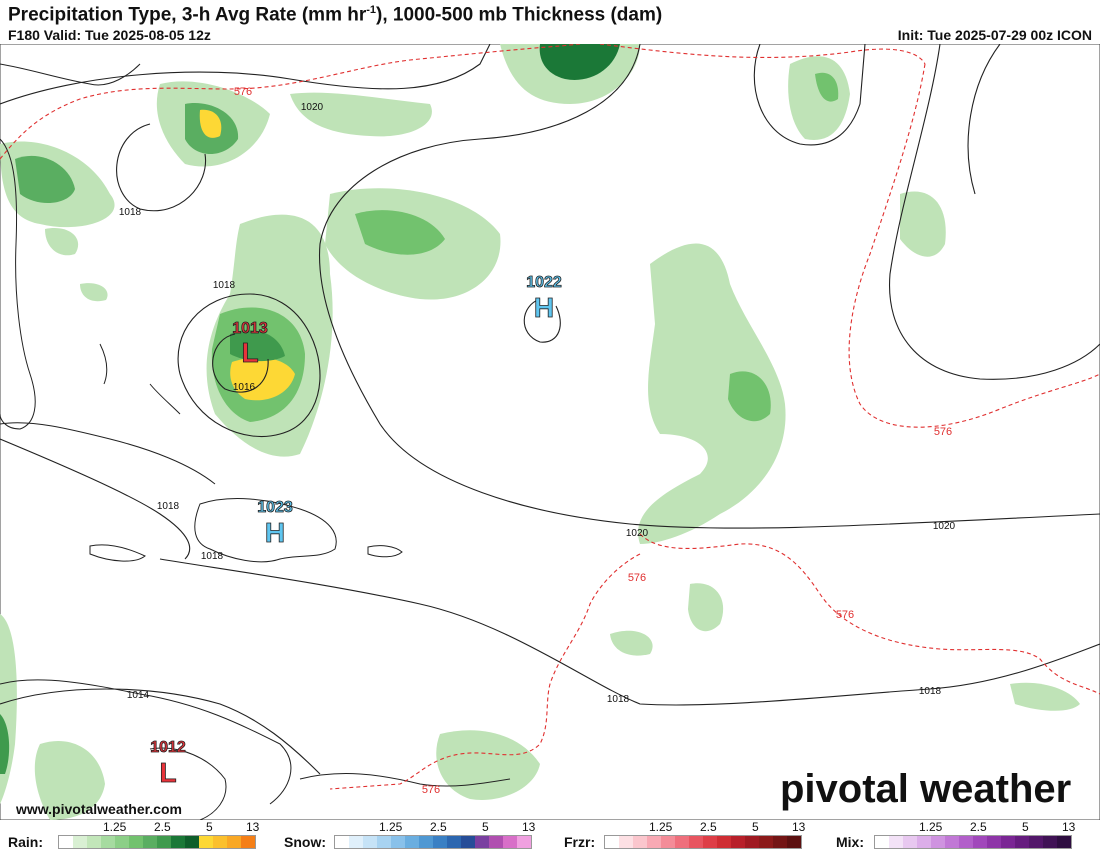  I want to click on isobar-label: 1020, so click(312, 107).